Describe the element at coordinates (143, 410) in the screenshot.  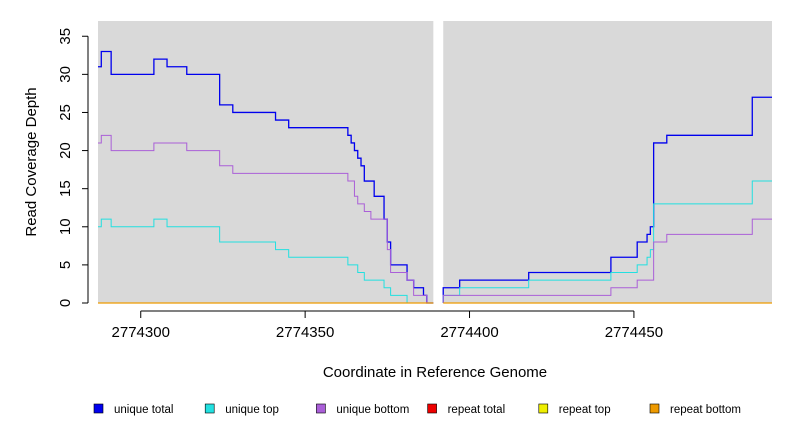
I see `legend-label-unique-total: unique total` at that location.